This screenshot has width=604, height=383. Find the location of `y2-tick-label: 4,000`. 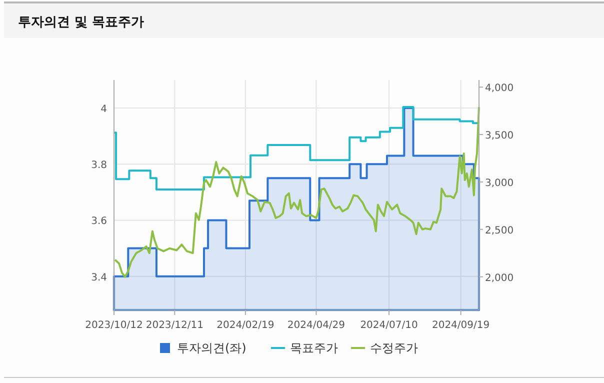

y2-tick-label: 4,000 is located at coordinates (499, 88).